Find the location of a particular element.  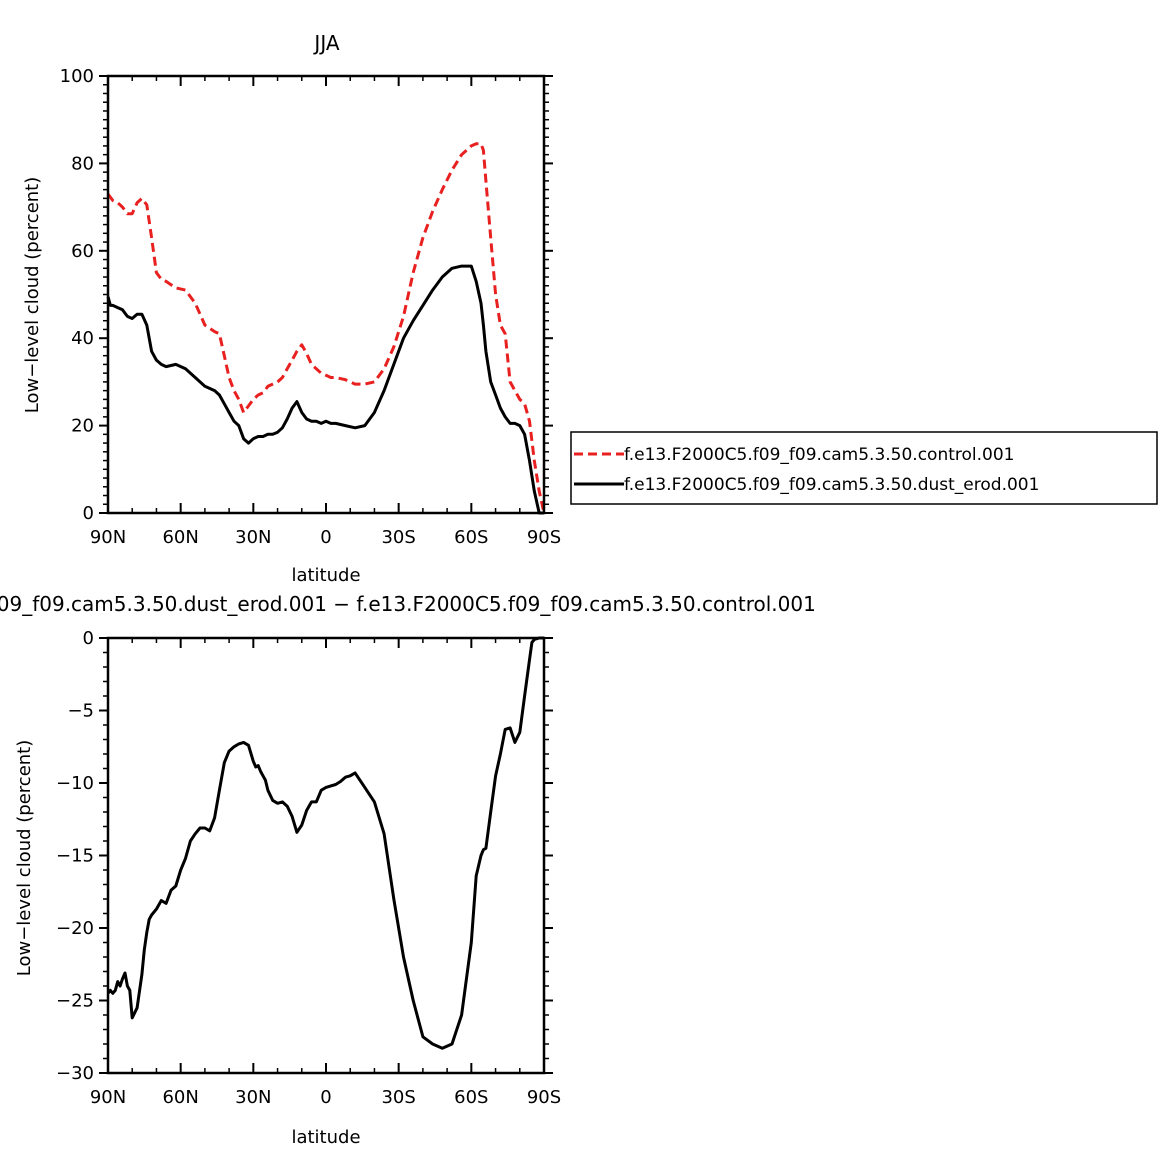

bottom-series-lines is located at coordinates (325, 843).